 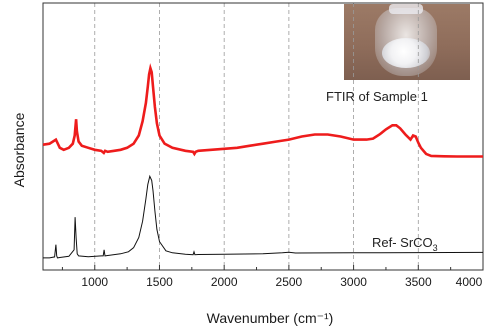 I want to click on white-powder, so click(x=406, y=53).